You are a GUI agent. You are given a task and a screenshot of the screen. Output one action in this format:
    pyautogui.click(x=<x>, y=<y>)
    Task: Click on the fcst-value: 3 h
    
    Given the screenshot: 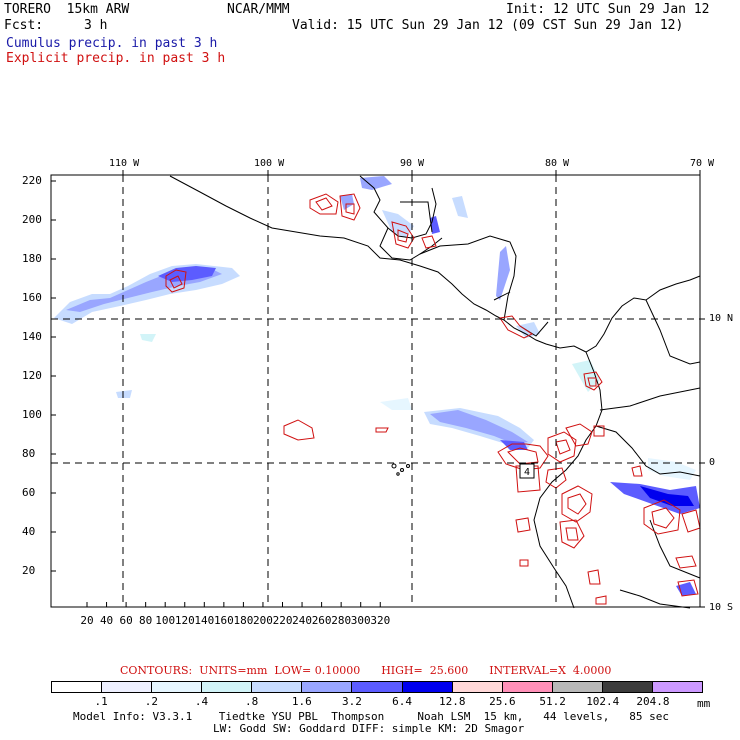 What is the action you would take?
    pyautogui.click(x=96, y=25)
    